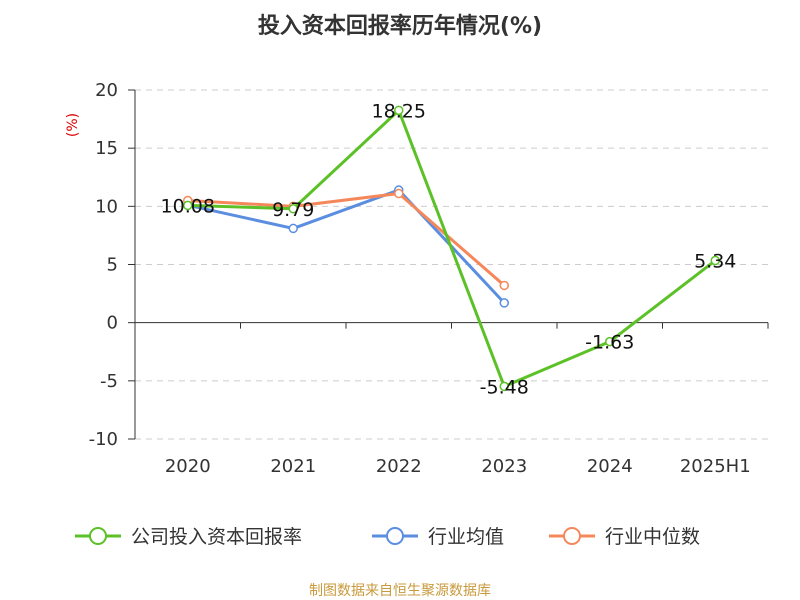 The height and width of the screenshot is (600, 800). What do you see at coordinates (652, 537) in the screenshot?
I see `legend-label: 行业中位数` at bounding box center [652, 537].